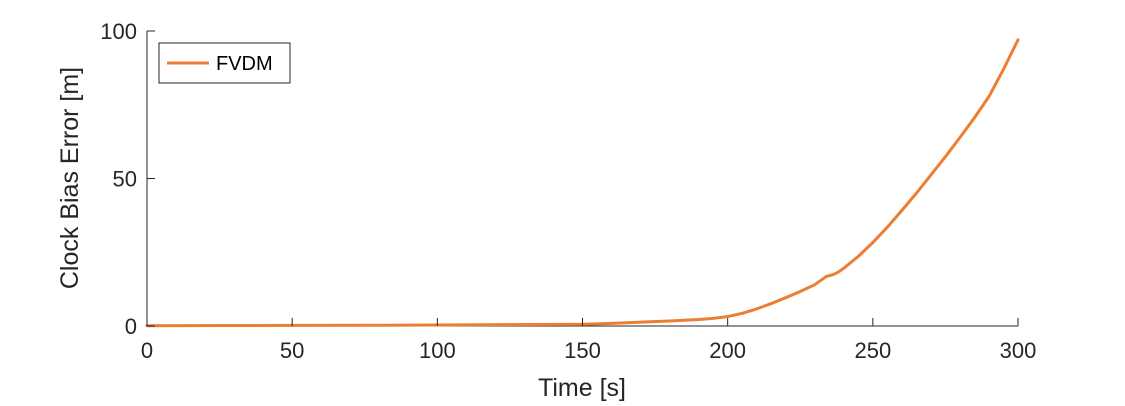 Image resolution: width=1125 pixels, height=406 pixels. Describe the element at coordinates (147, 350) in the screenshot. I see `x-tick-label: 0` at that location.